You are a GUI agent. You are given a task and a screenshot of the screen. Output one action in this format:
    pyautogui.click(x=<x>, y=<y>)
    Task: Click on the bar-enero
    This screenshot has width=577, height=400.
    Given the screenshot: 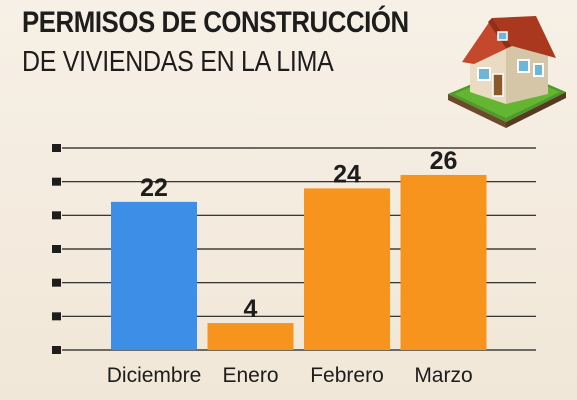 What is the action you would take?
    pyautogui.click(x=250, y=336)
    